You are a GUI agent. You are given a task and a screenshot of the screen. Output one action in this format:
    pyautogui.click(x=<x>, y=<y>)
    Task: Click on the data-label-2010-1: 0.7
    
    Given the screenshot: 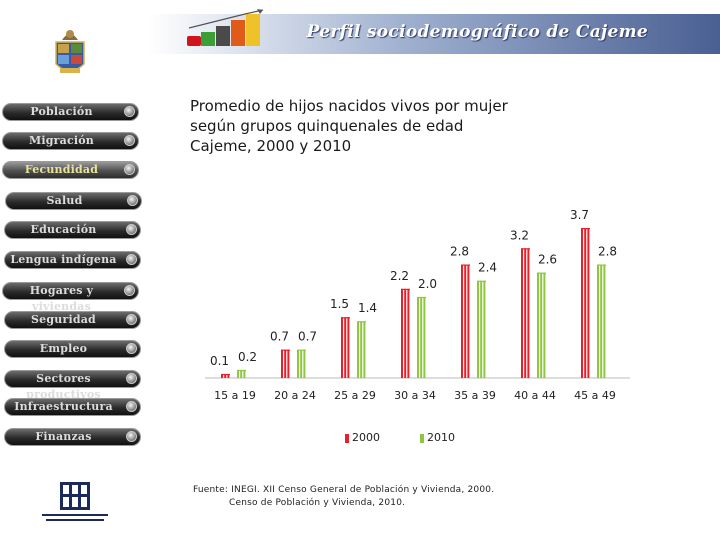 What is the action you would take?
    pyautogui.click(x=307, y=337)
    